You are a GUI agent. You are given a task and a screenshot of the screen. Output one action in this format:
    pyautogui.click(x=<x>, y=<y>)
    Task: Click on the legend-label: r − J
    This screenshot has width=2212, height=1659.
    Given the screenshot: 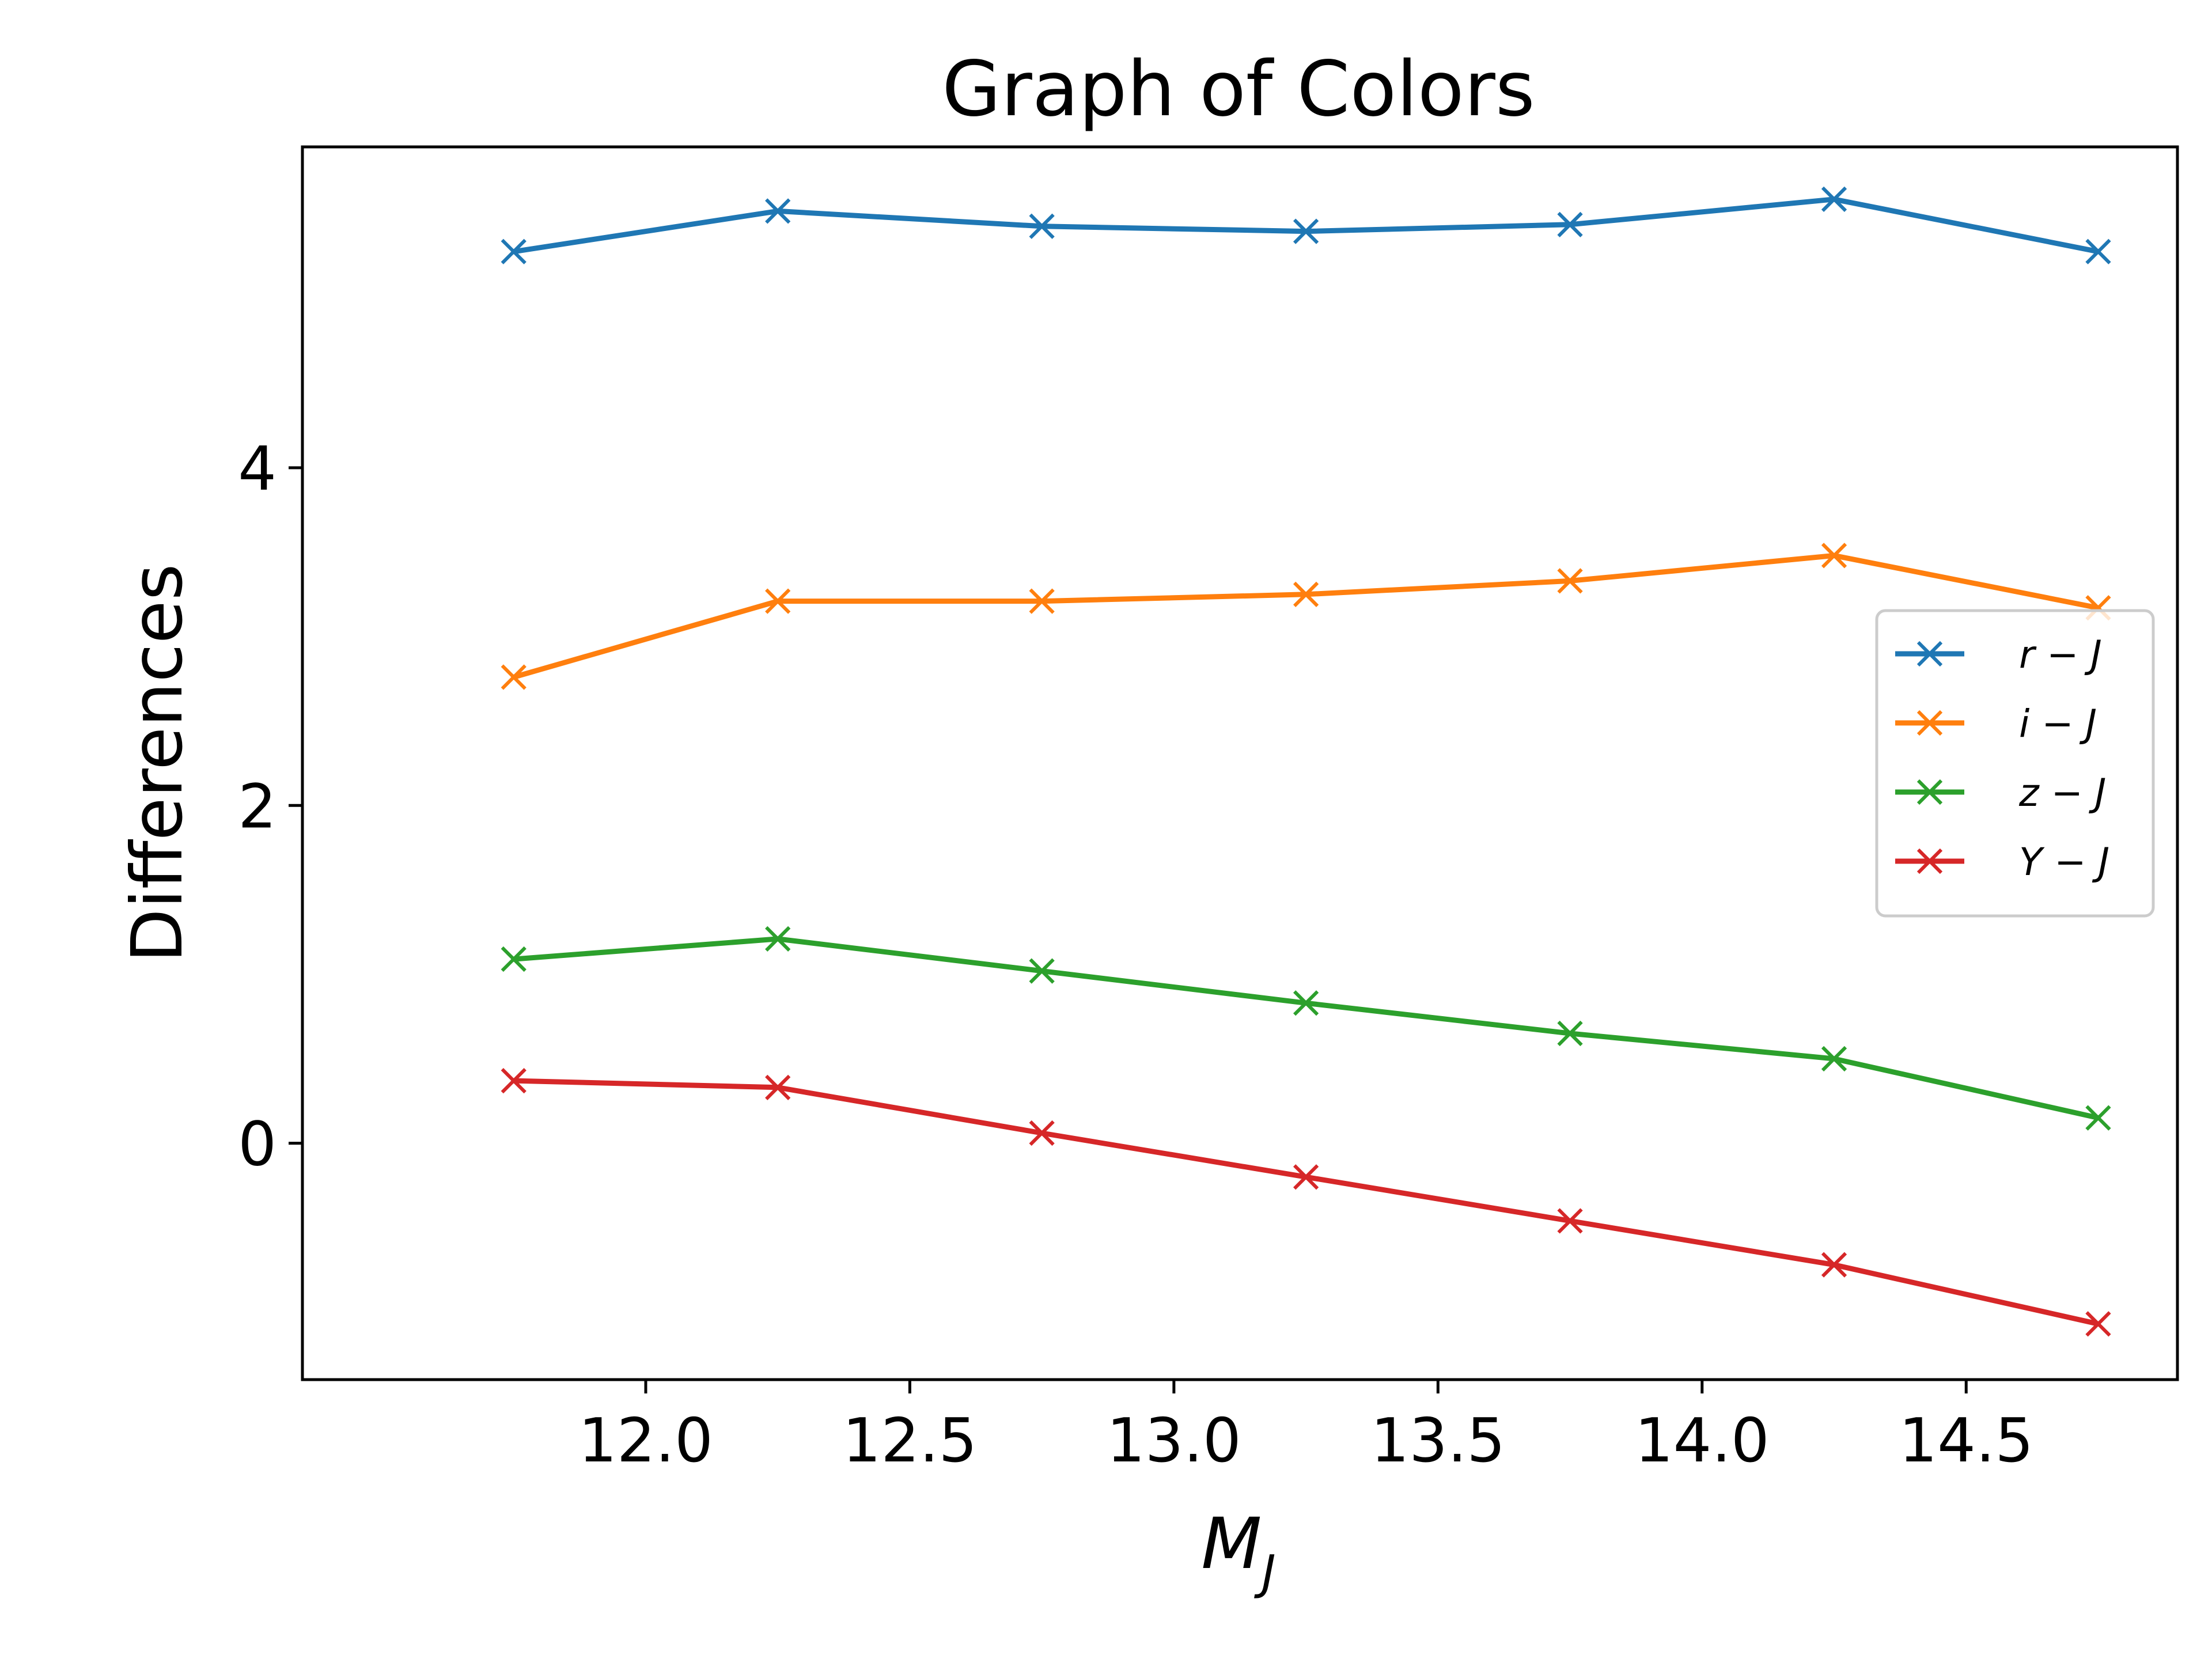 What is the action you would take?
    pyautogui.click(x=2060, y=654)
    